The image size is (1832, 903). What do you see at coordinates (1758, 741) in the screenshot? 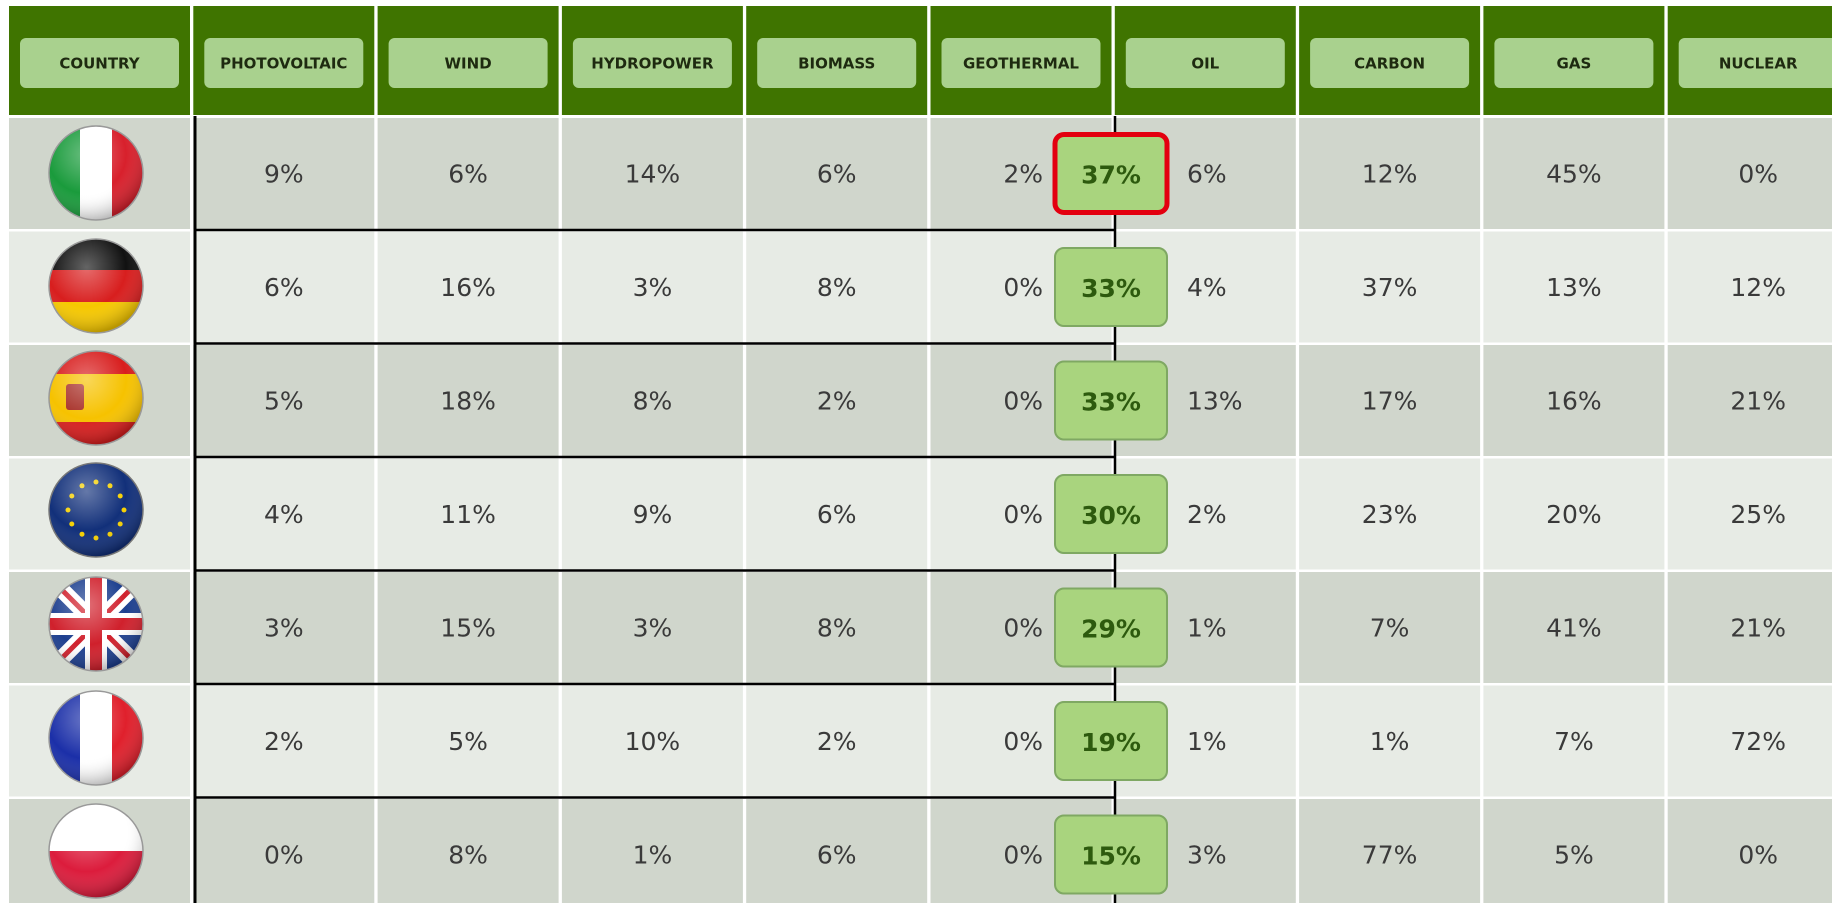
I see `cell-value: 72%` at bounding box center [1758, 741].